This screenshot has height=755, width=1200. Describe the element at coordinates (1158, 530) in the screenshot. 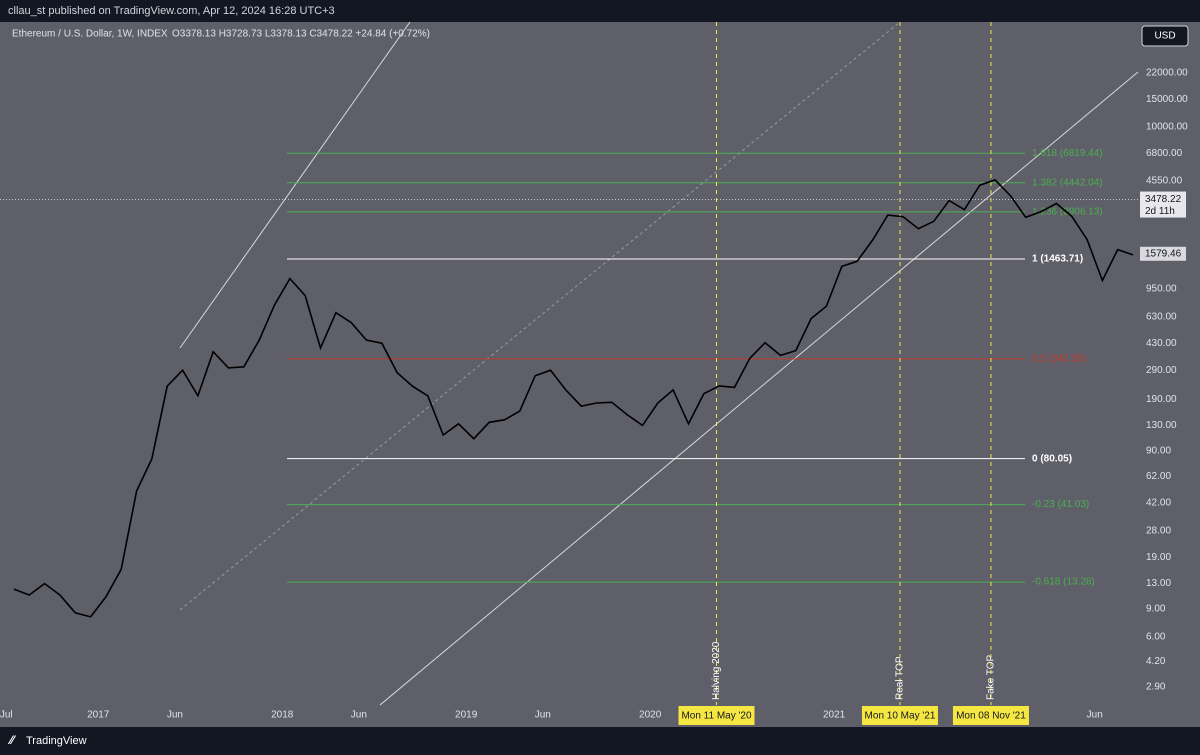

I see `y-tick-label: 28.00` at that location.